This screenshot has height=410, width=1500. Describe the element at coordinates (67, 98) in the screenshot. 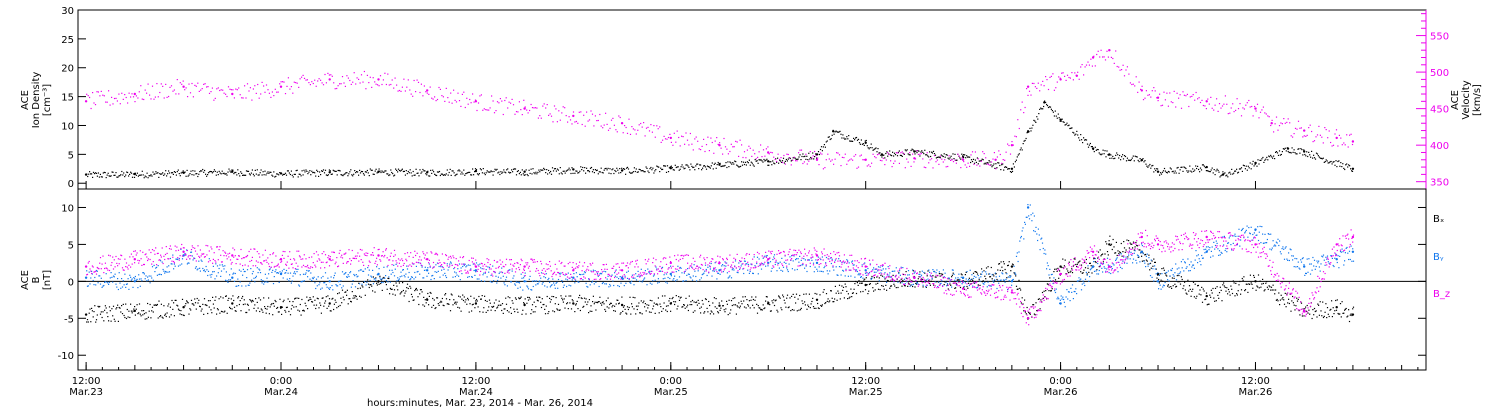

I see `top-left-tick-label: 15` at that location.